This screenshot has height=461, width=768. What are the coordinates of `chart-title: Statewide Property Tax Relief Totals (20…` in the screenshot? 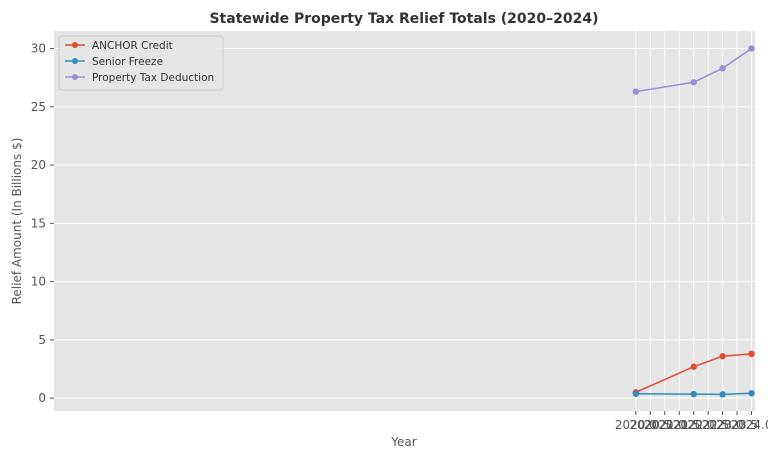 It's located at (403, 19).